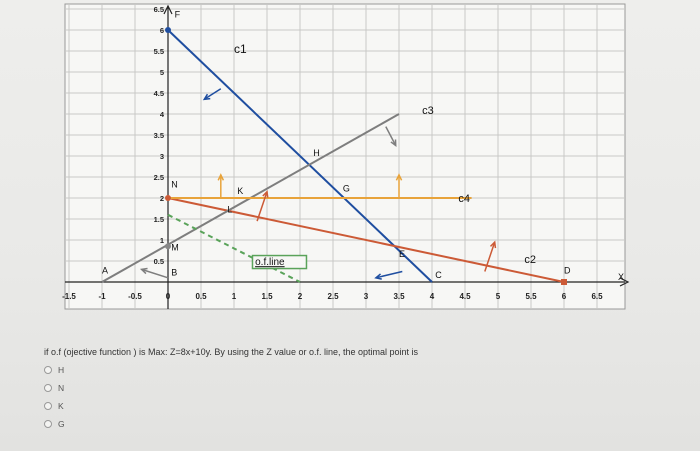  Describe the element at coordinates (567, 271) in the screenshot. I see `point-label-d: D` at that location.